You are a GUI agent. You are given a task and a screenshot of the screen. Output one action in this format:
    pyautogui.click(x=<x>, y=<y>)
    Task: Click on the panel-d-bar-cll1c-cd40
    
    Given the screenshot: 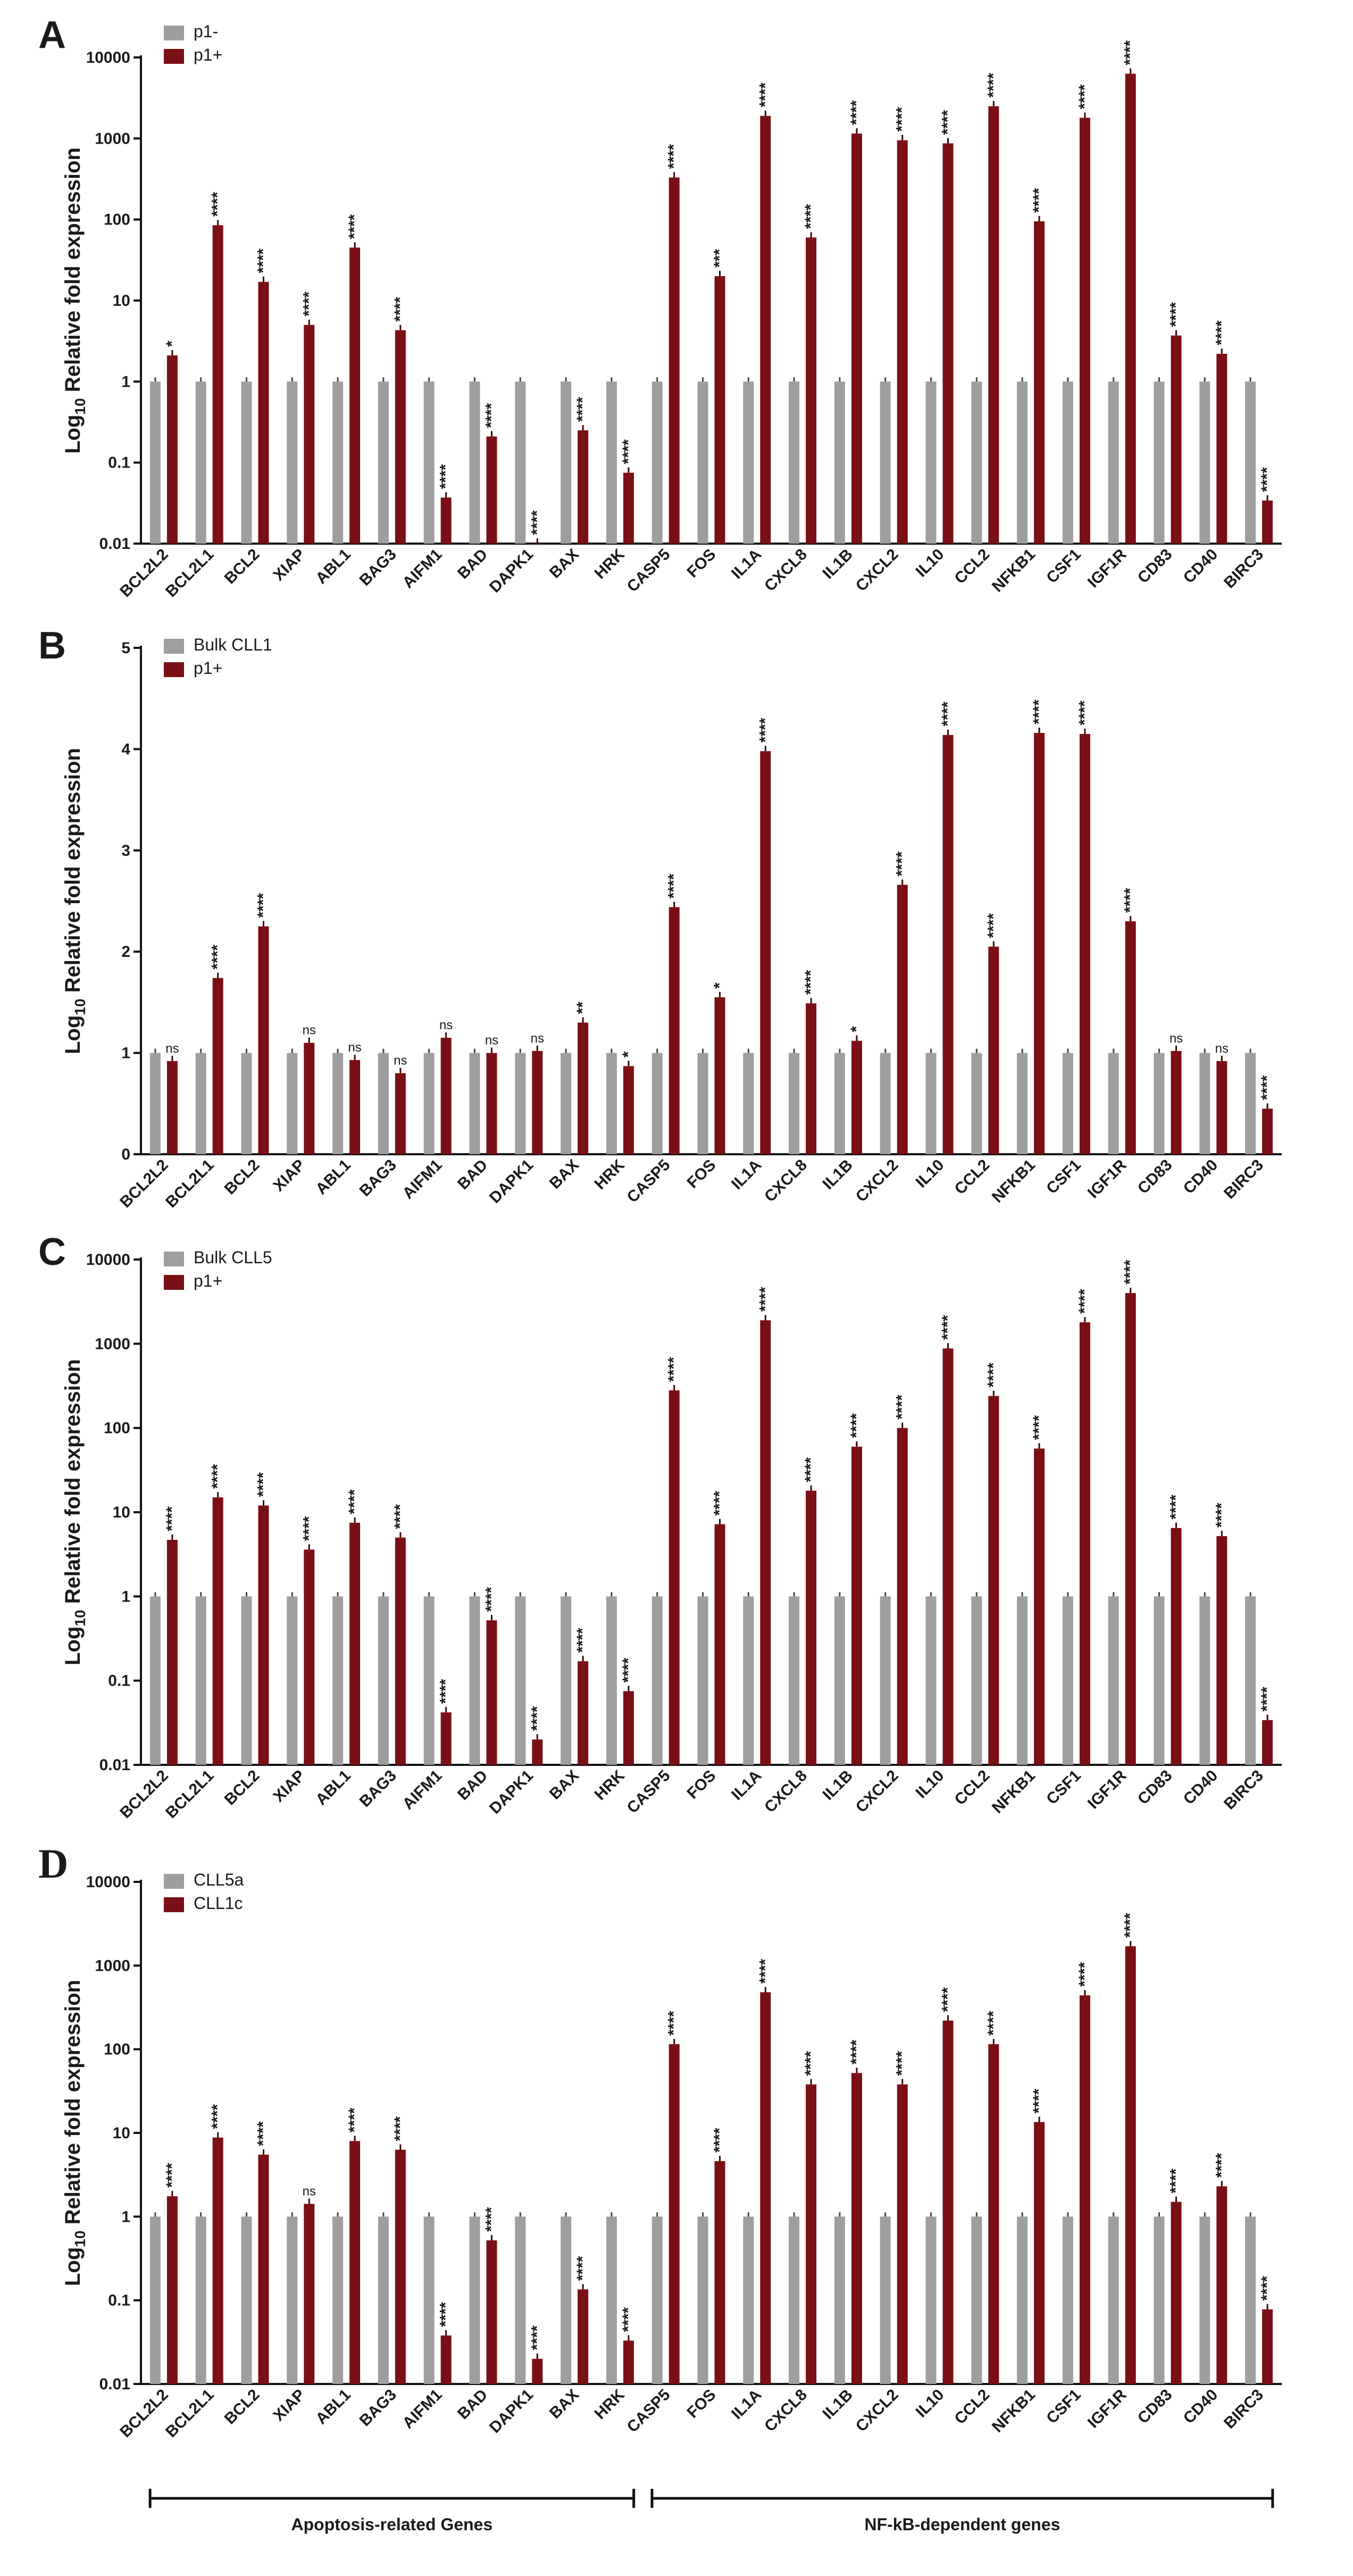 What is the action you would take?
    pyautogui.click(x=1221, y=2285)
    